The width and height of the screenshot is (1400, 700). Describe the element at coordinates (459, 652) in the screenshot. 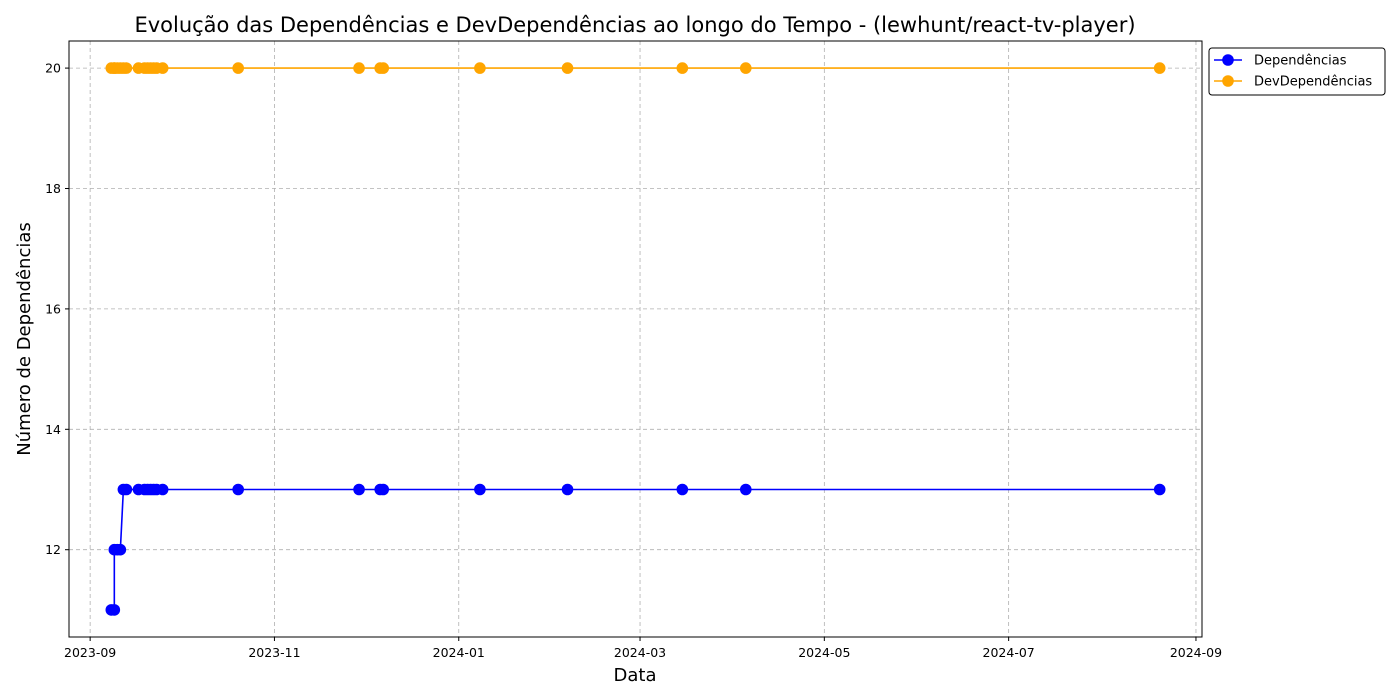

I see `x-tick-label: 2024-01` at that location.